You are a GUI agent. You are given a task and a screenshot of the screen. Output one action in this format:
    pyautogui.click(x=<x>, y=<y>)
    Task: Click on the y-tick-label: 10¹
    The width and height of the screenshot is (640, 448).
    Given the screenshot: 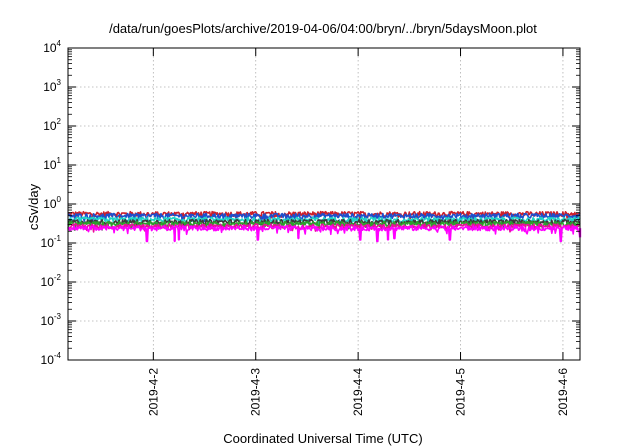 What is the action you would take?
    pyautogui.click(x=52, y=164)
    